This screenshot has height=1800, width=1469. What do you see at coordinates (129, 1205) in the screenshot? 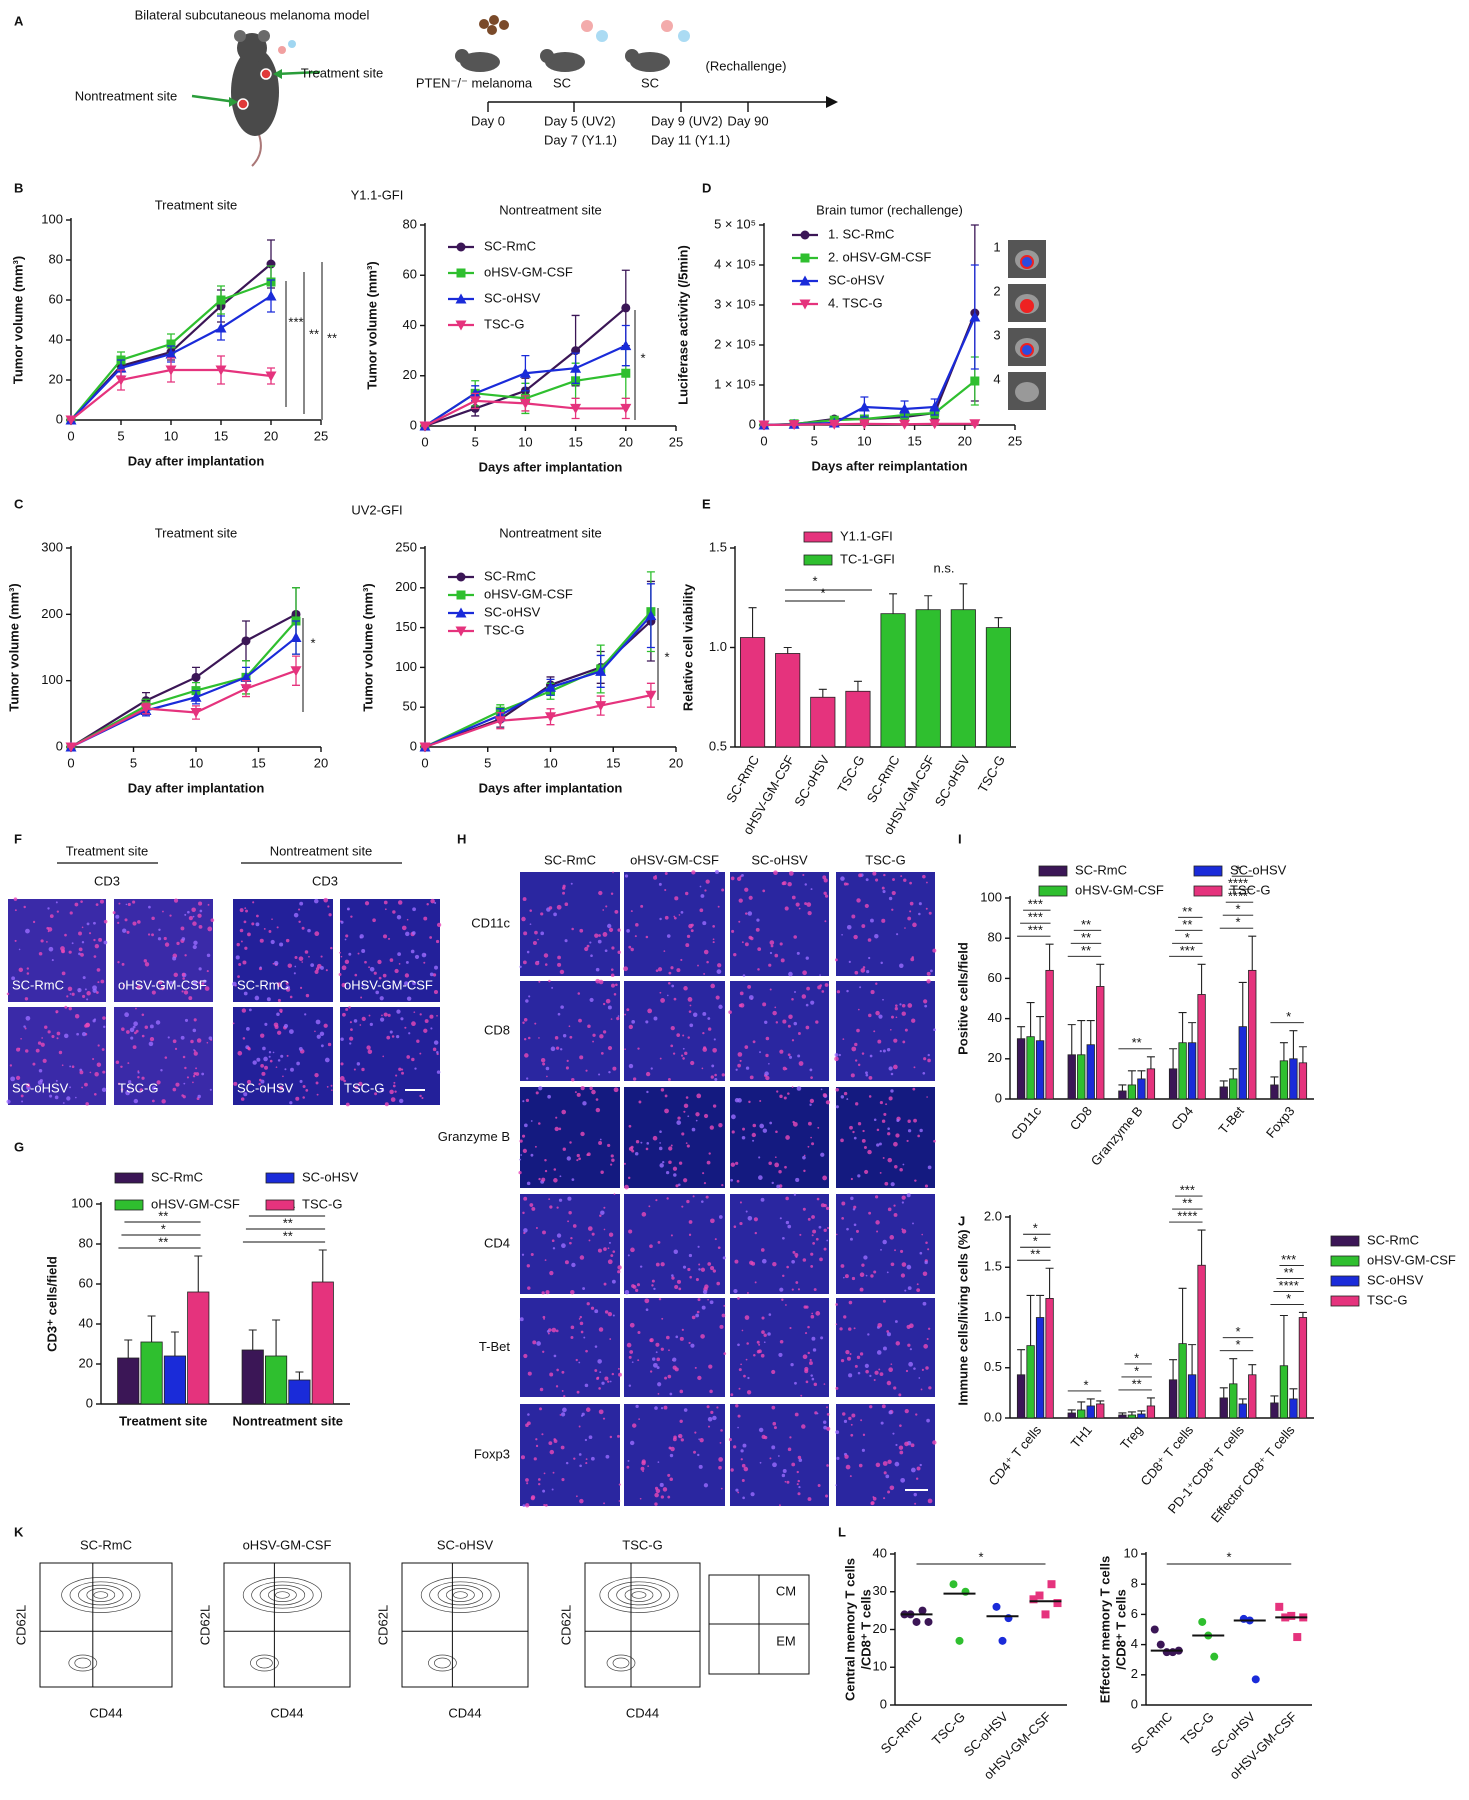
I see `legend-swatch` at bounding box center [129, 1205].